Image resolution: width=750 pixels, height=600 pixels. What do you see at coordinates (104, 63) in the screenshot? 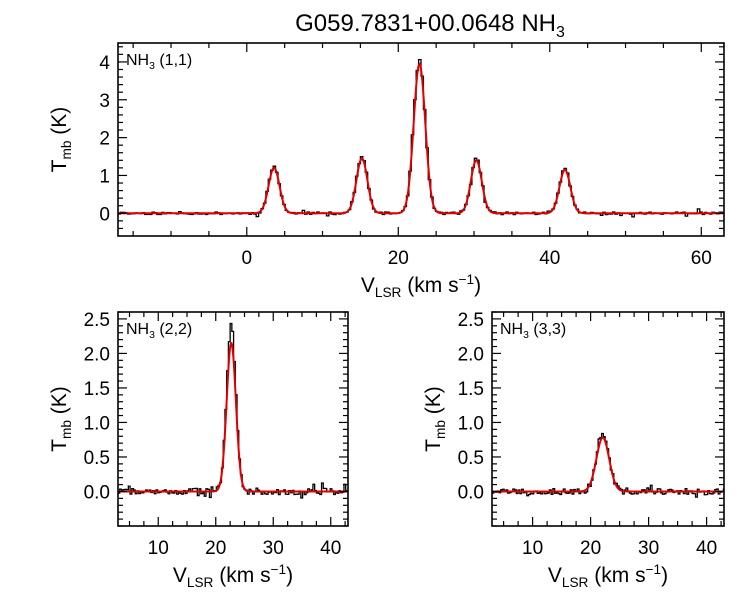
I see `y-tick-label: 4` at bounding box center [104, 63].